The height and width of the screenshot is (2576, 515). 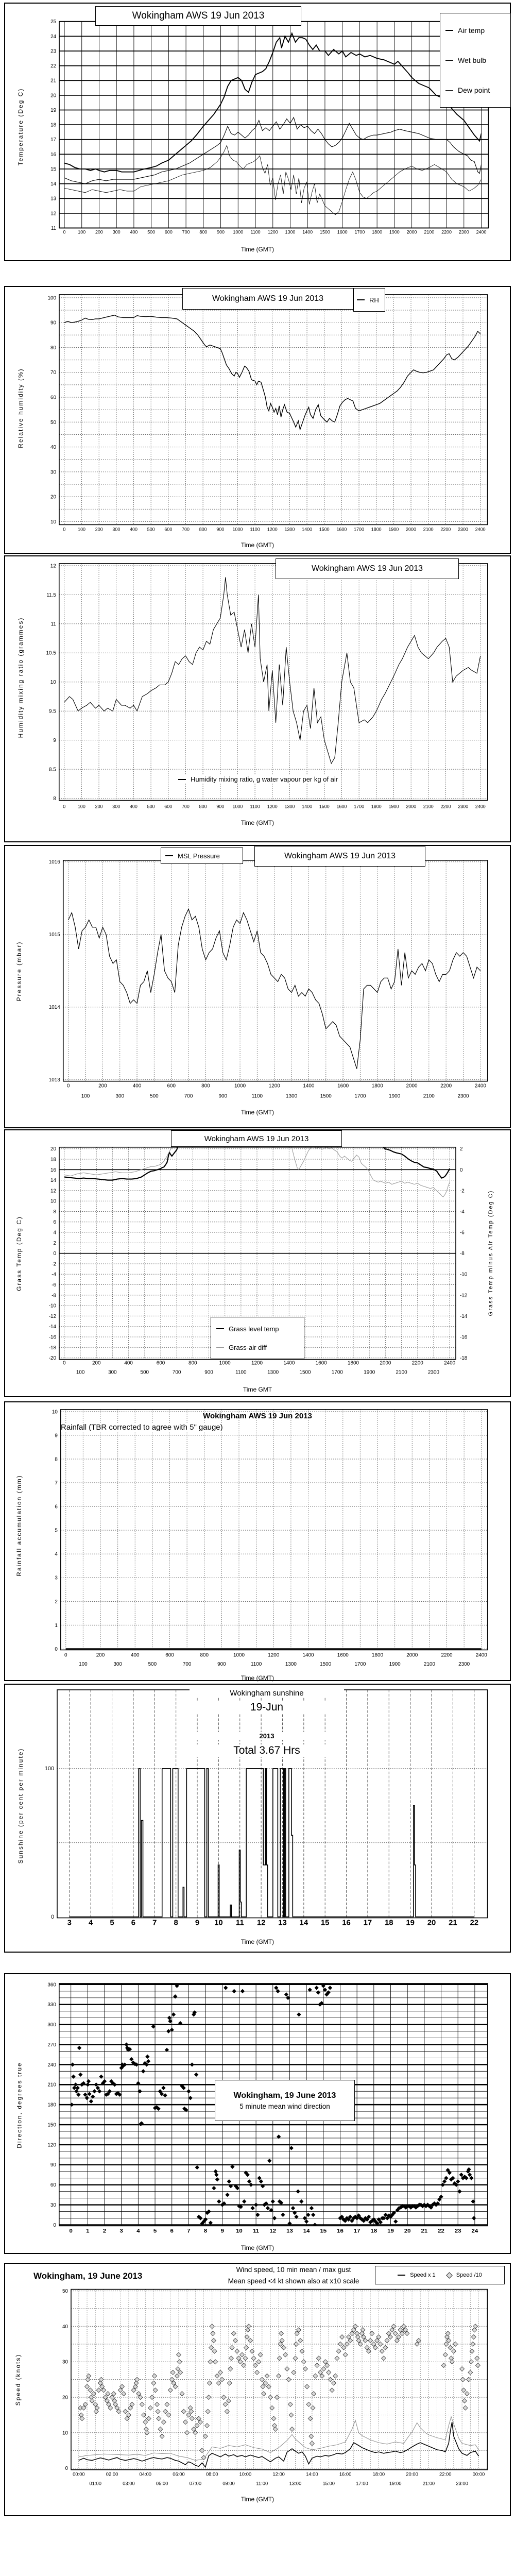 What do you see at coordinates (411, 529) in the screenshot?
I see `svg-text: 2000` at bounding box center [411, 529].